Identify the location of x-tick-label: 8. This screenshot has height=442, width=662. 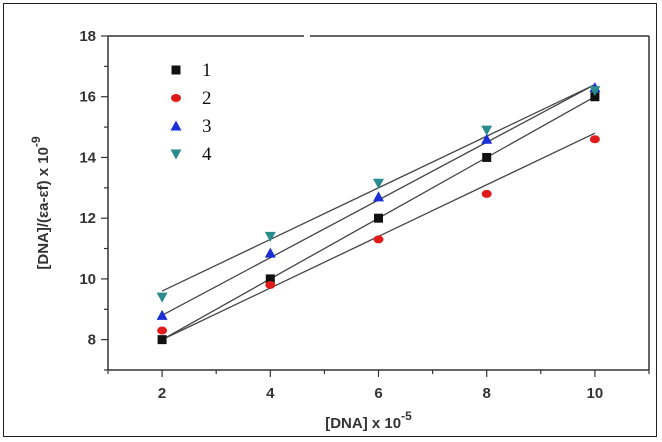
(487, 393).